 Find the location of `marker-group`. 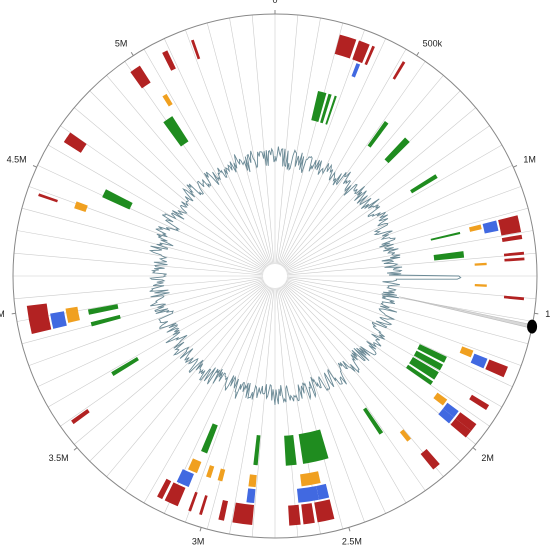

marker-group is located at coordinates (468, 315).